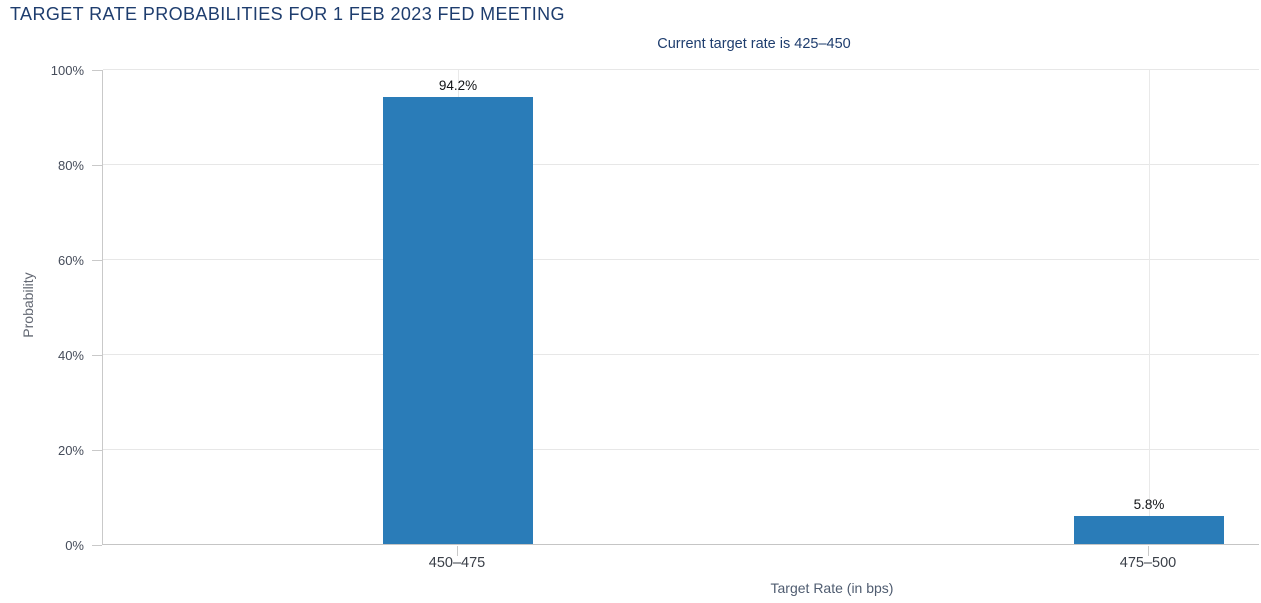 Image resolution: width=1261 pixels, height=603 pixels. Describe the element at coordinates (70, 355) in the screenshot. I see `y-tick-label-40: 40%` at that location.